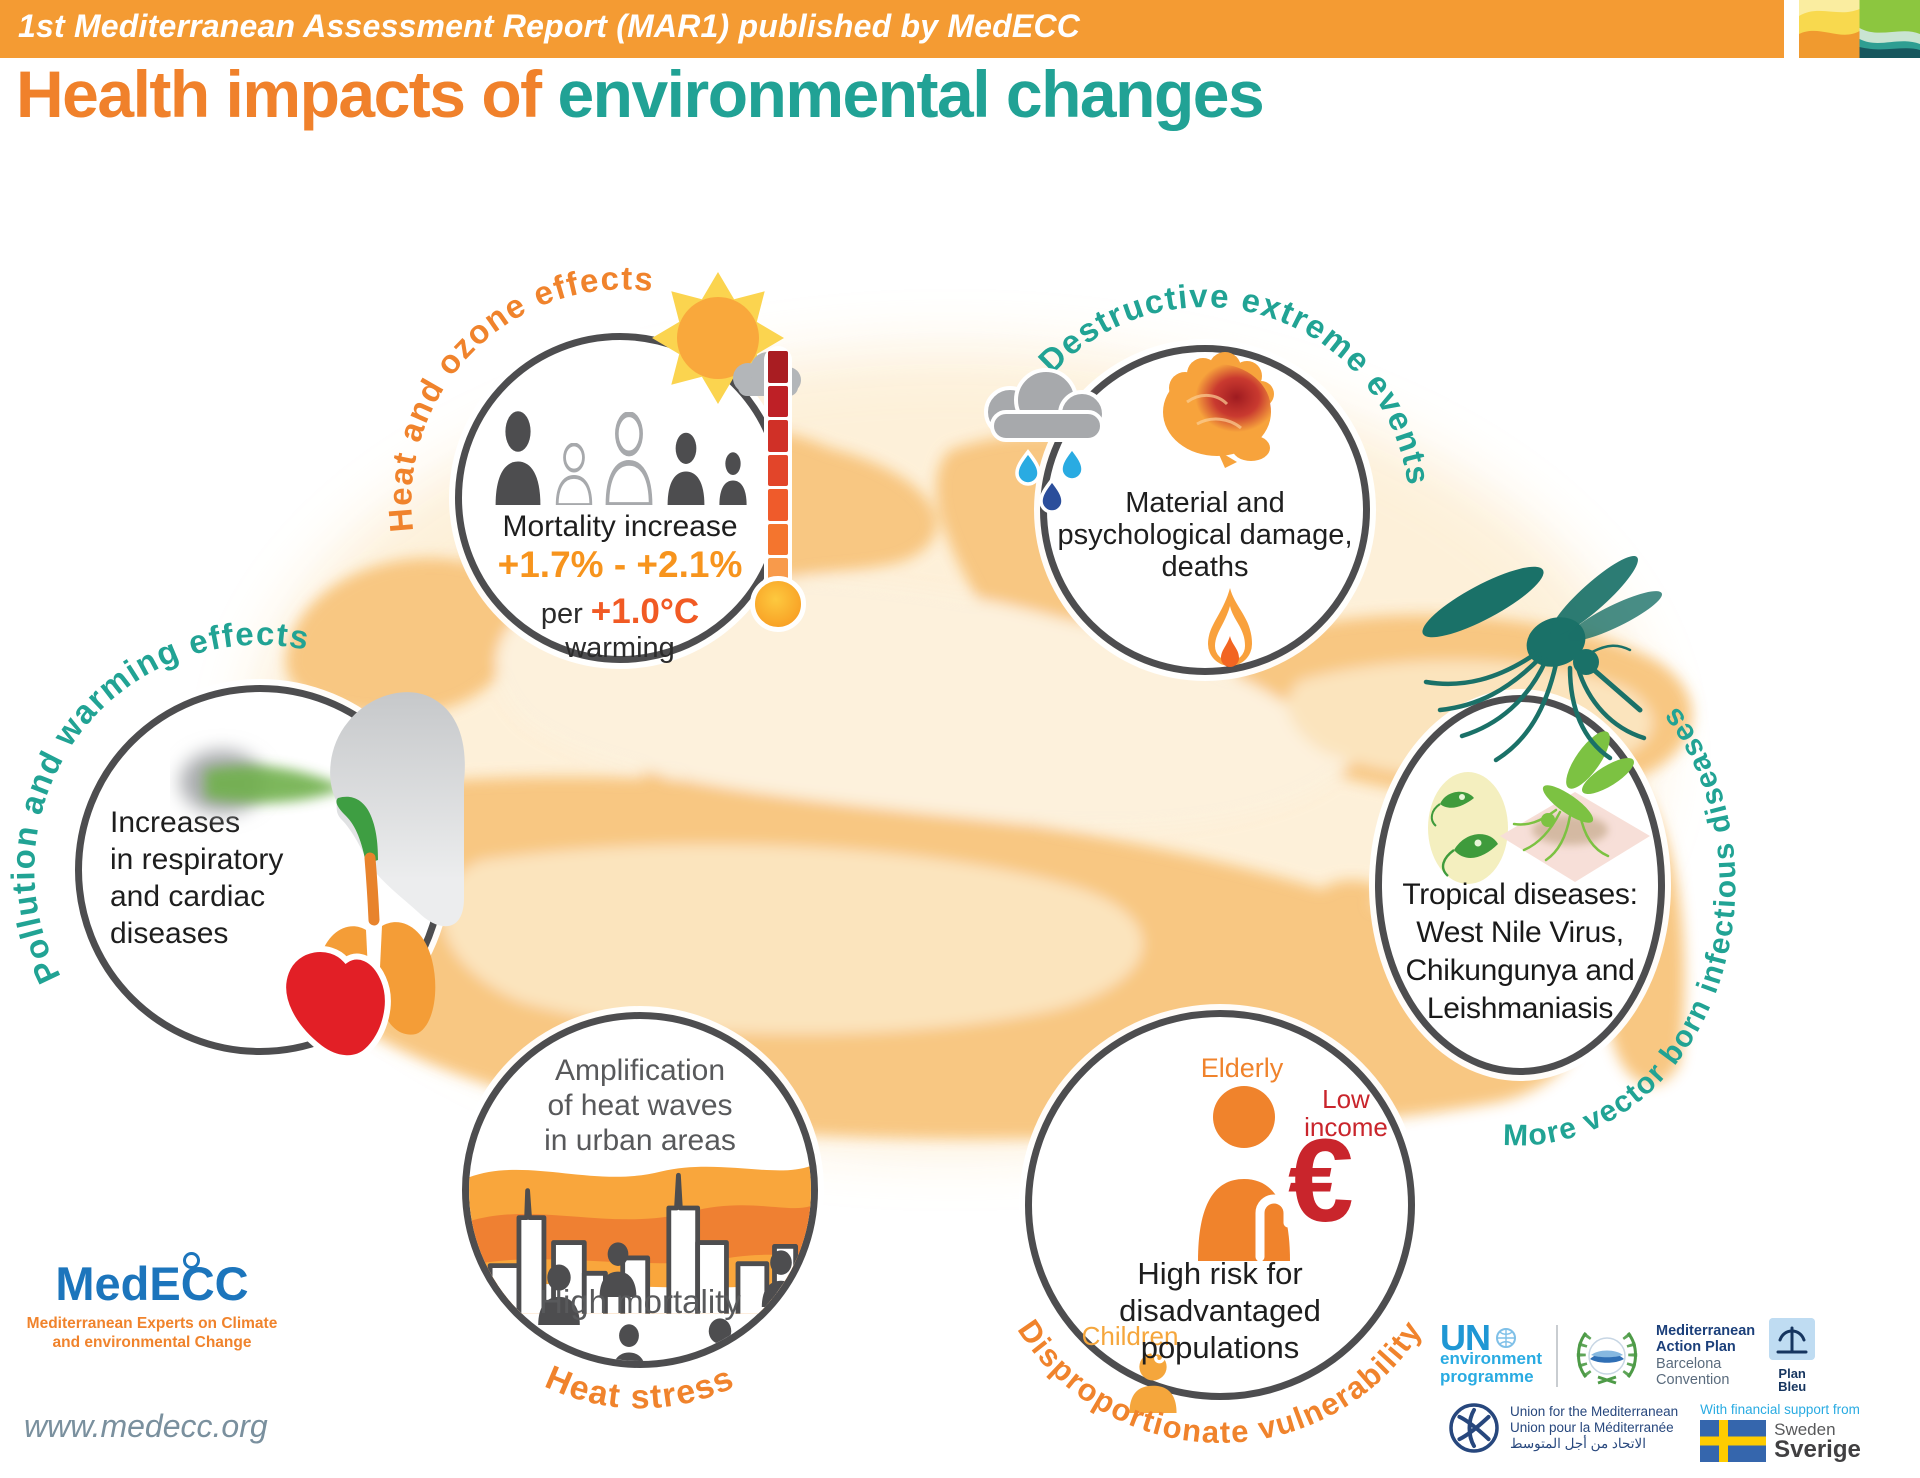  Describe the element at coordinates (146, 1426) in the screenshot. I see `medecc-url-link: www.medecc.org` at that location.